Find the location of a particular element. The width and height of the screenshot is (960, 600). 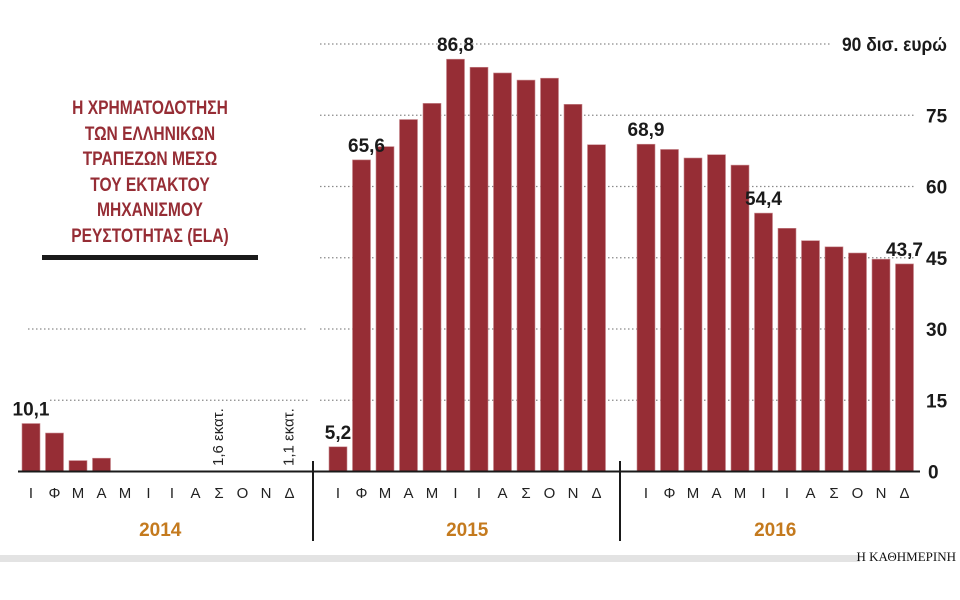

title-line: ΤΡΑΠΕΖΩΝ ΜΕΣΩ is located at coordinates (150, 159).